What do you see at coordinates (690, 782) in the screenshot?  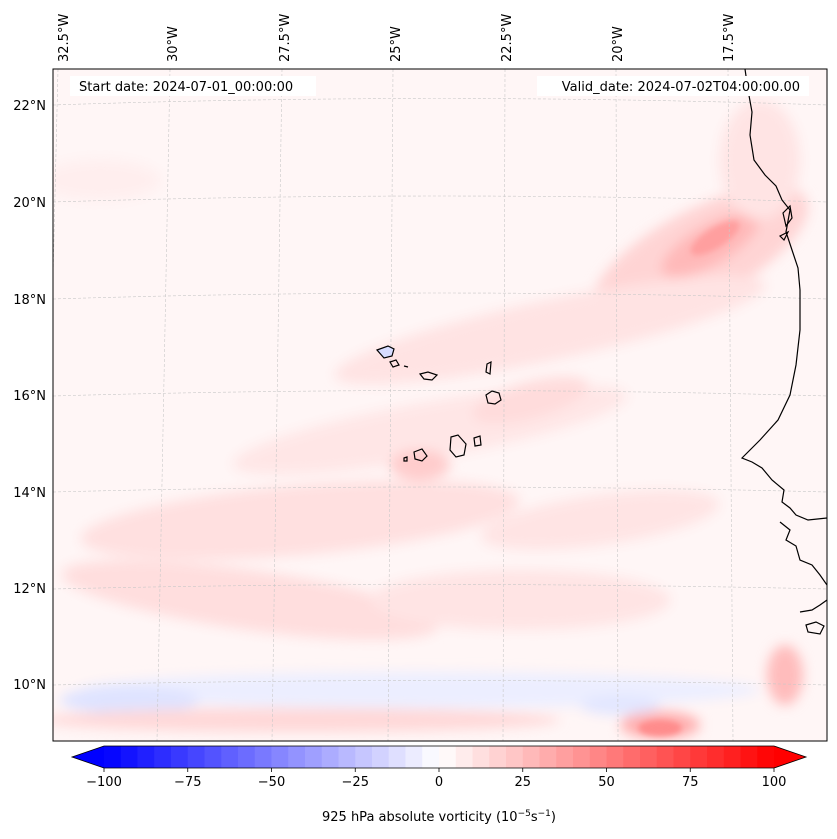 I see `colorbar-tick-label: 75` at bounding box center [690, 782].